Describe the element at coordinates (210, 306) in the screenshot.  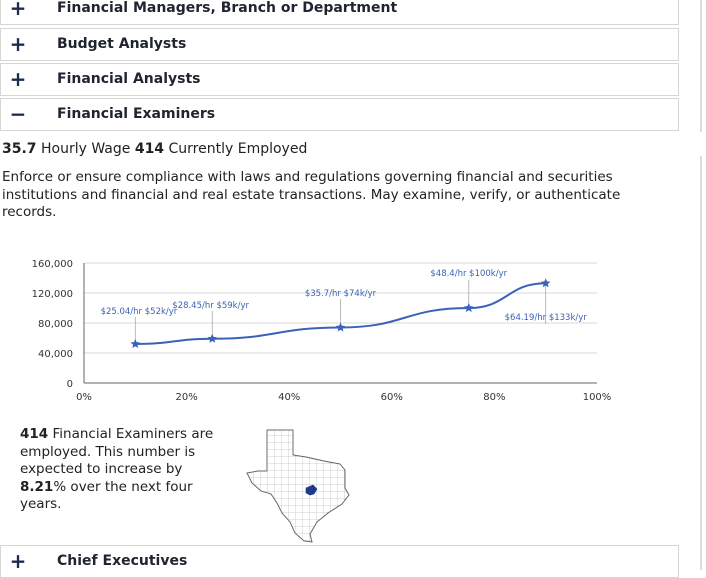
I see `data-label: $28.45/hr $59k/yr` at that location.